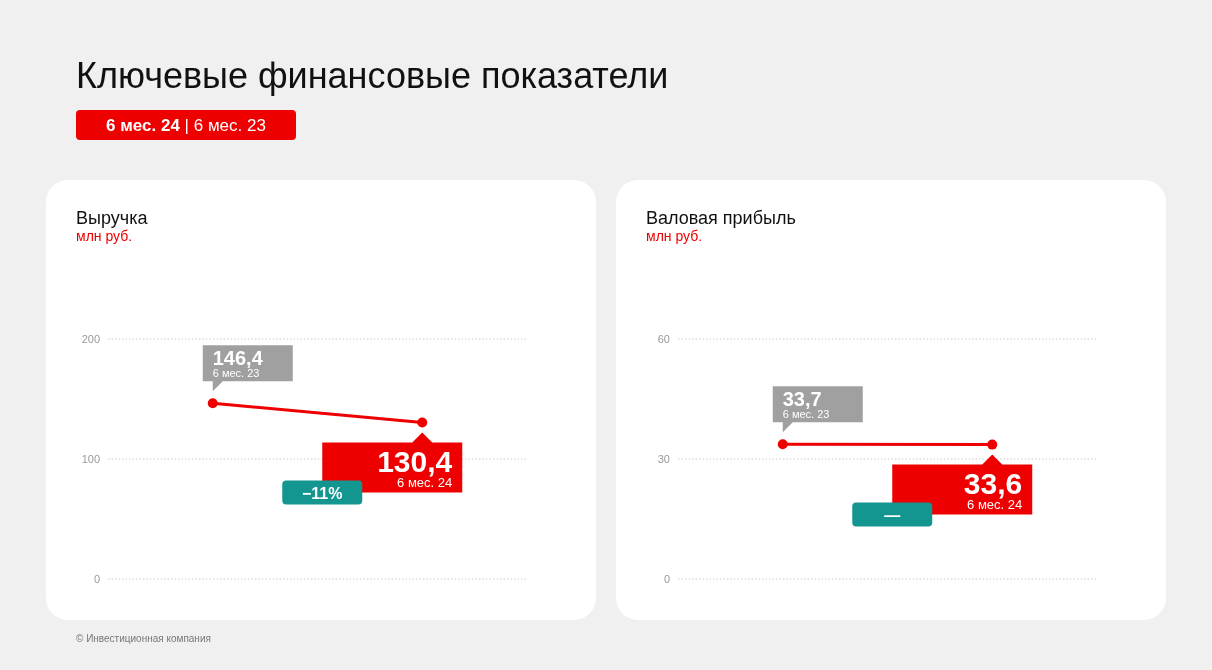  Describe the element at coordinates (802, 399) in the screenshot. I see `data-label: 33,7` at that location.